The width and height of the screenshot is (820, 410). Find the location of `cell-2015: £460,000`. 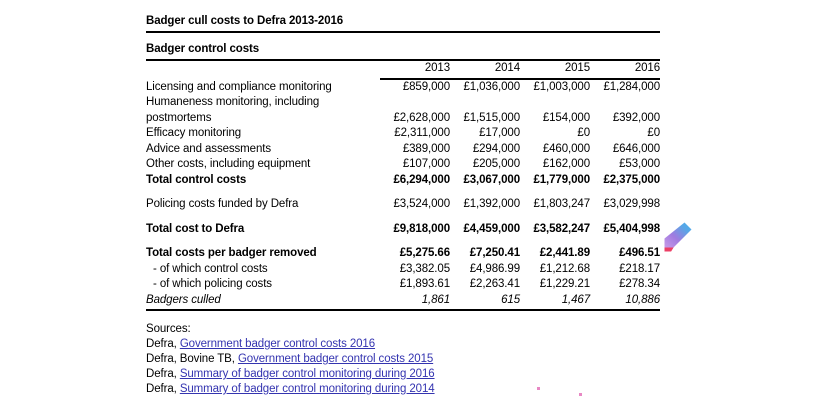

cell-2015: £460,000 is located at coordinates (566, 148).